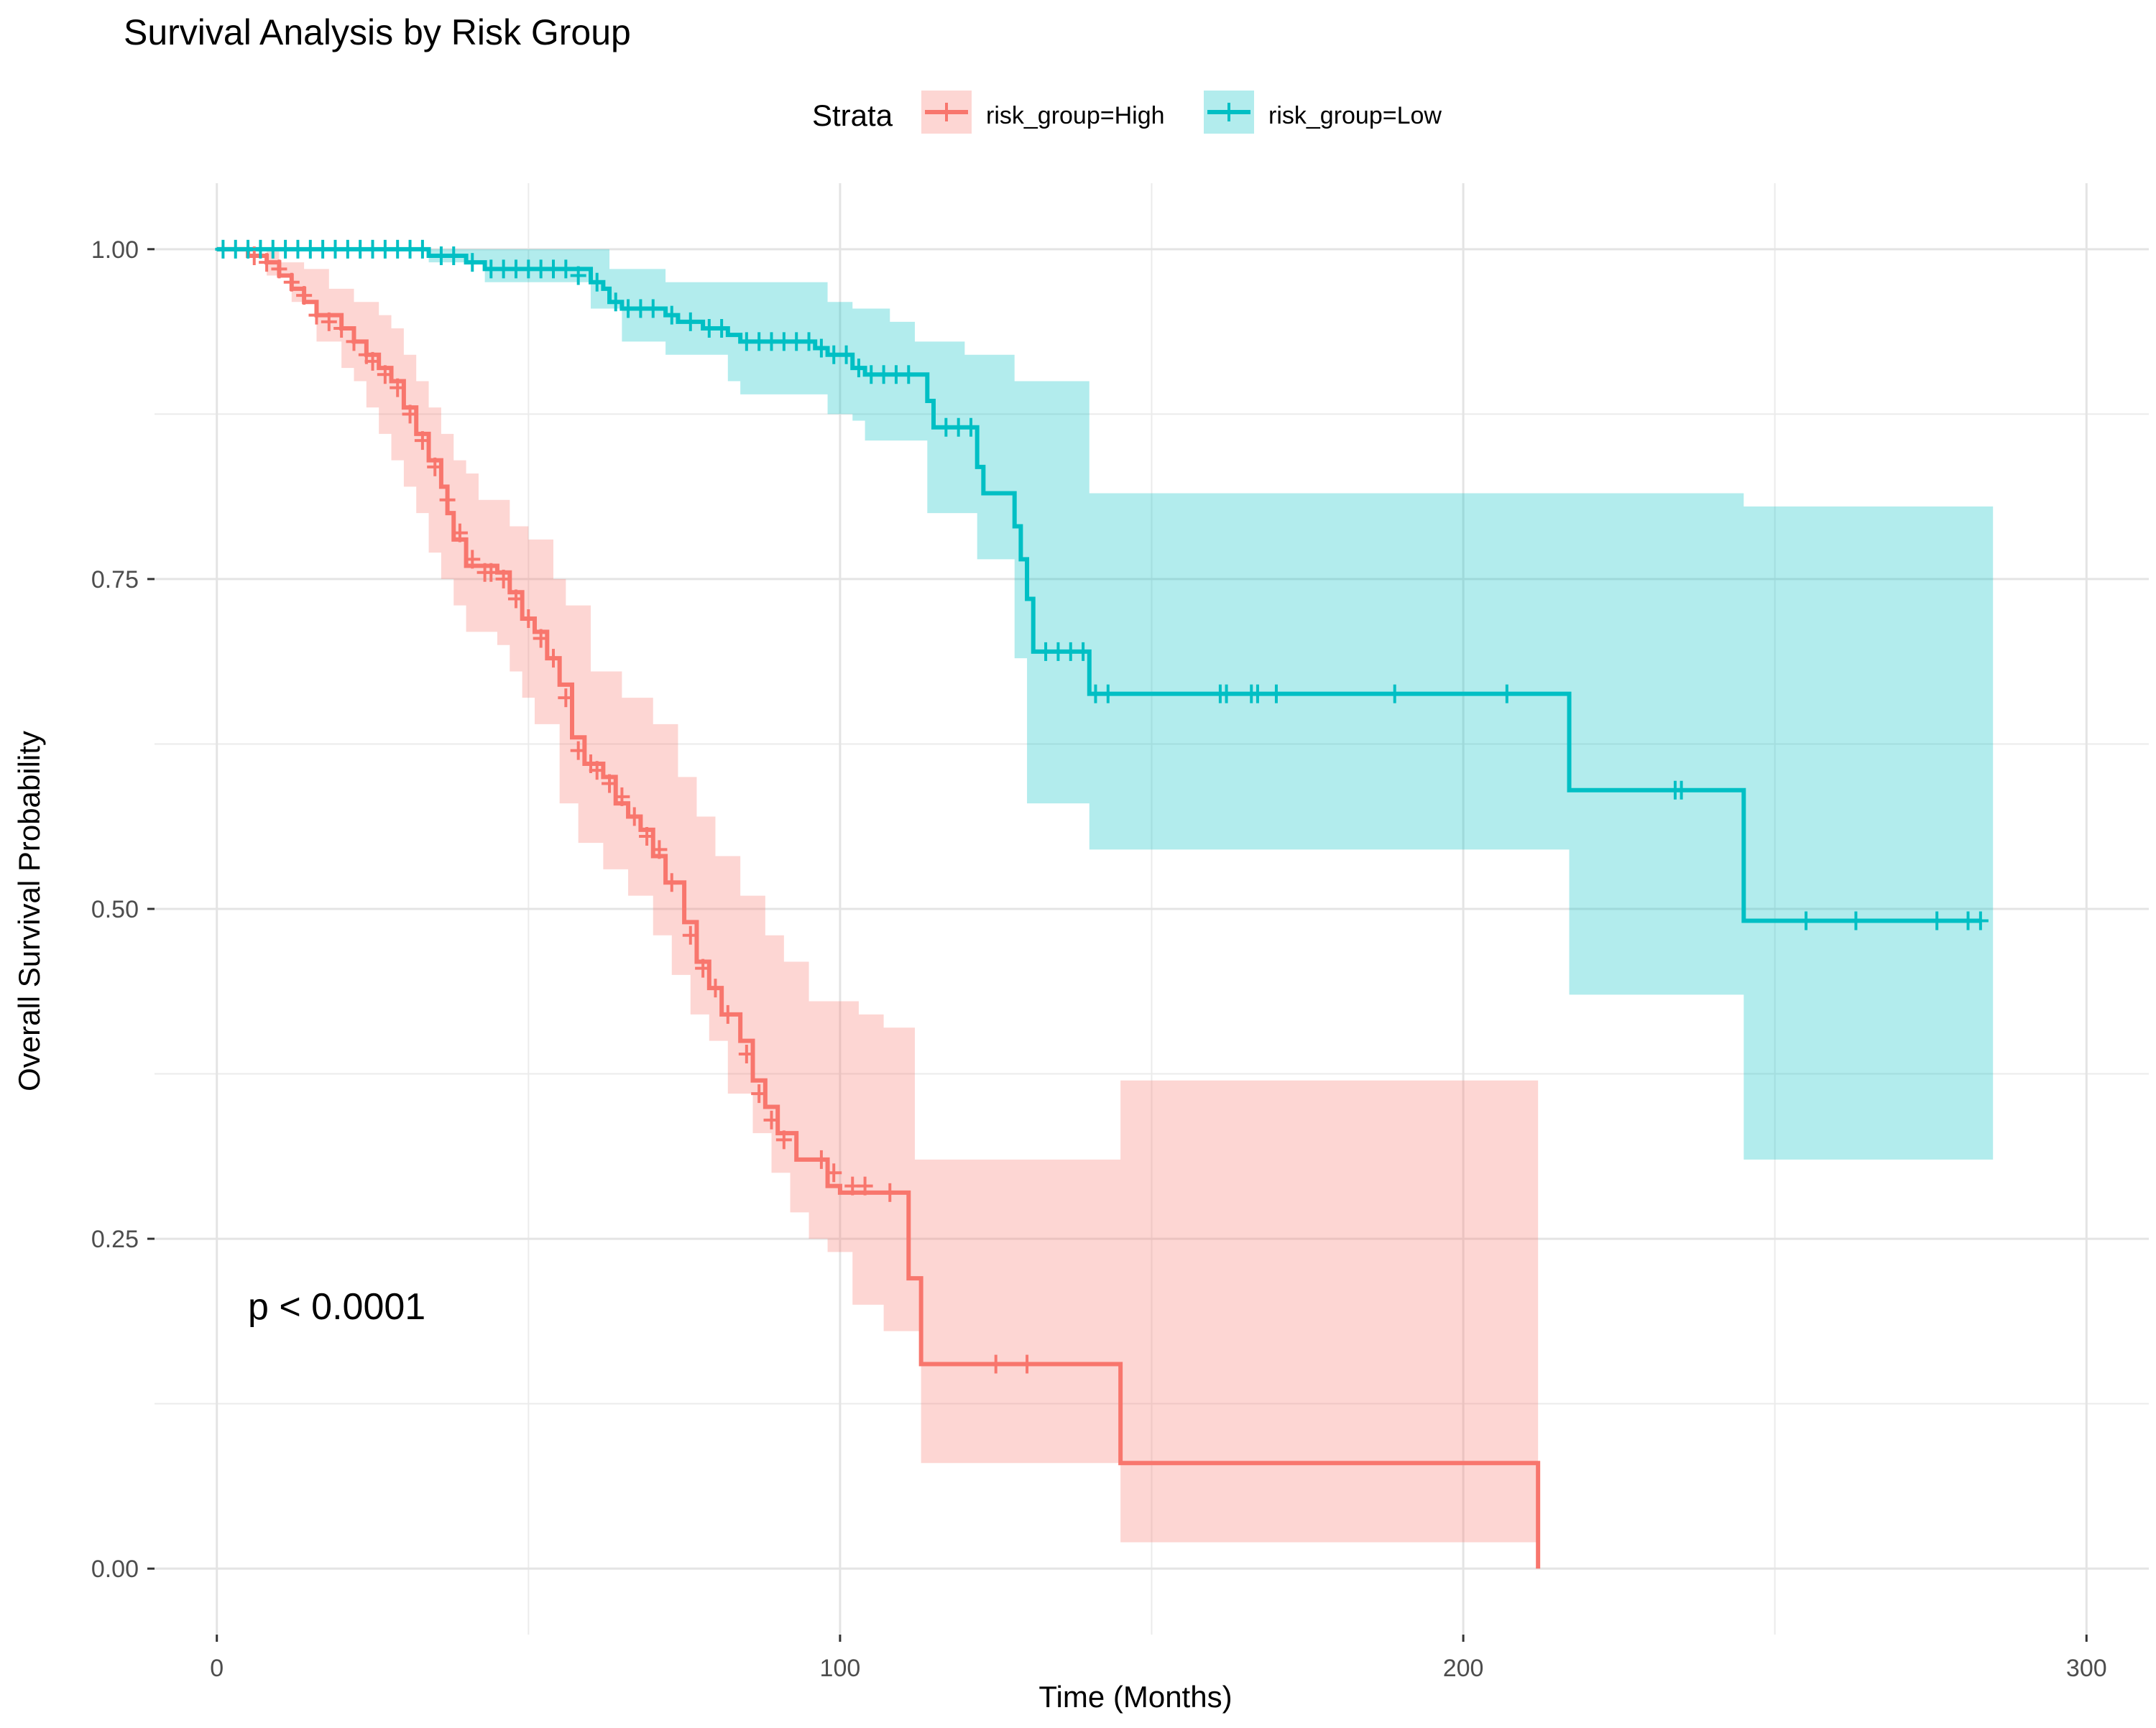  Describe the element at coordinates (1181, 113) in the screenshot. I see `legend: risk_group=High risk_group=Low` at that location.